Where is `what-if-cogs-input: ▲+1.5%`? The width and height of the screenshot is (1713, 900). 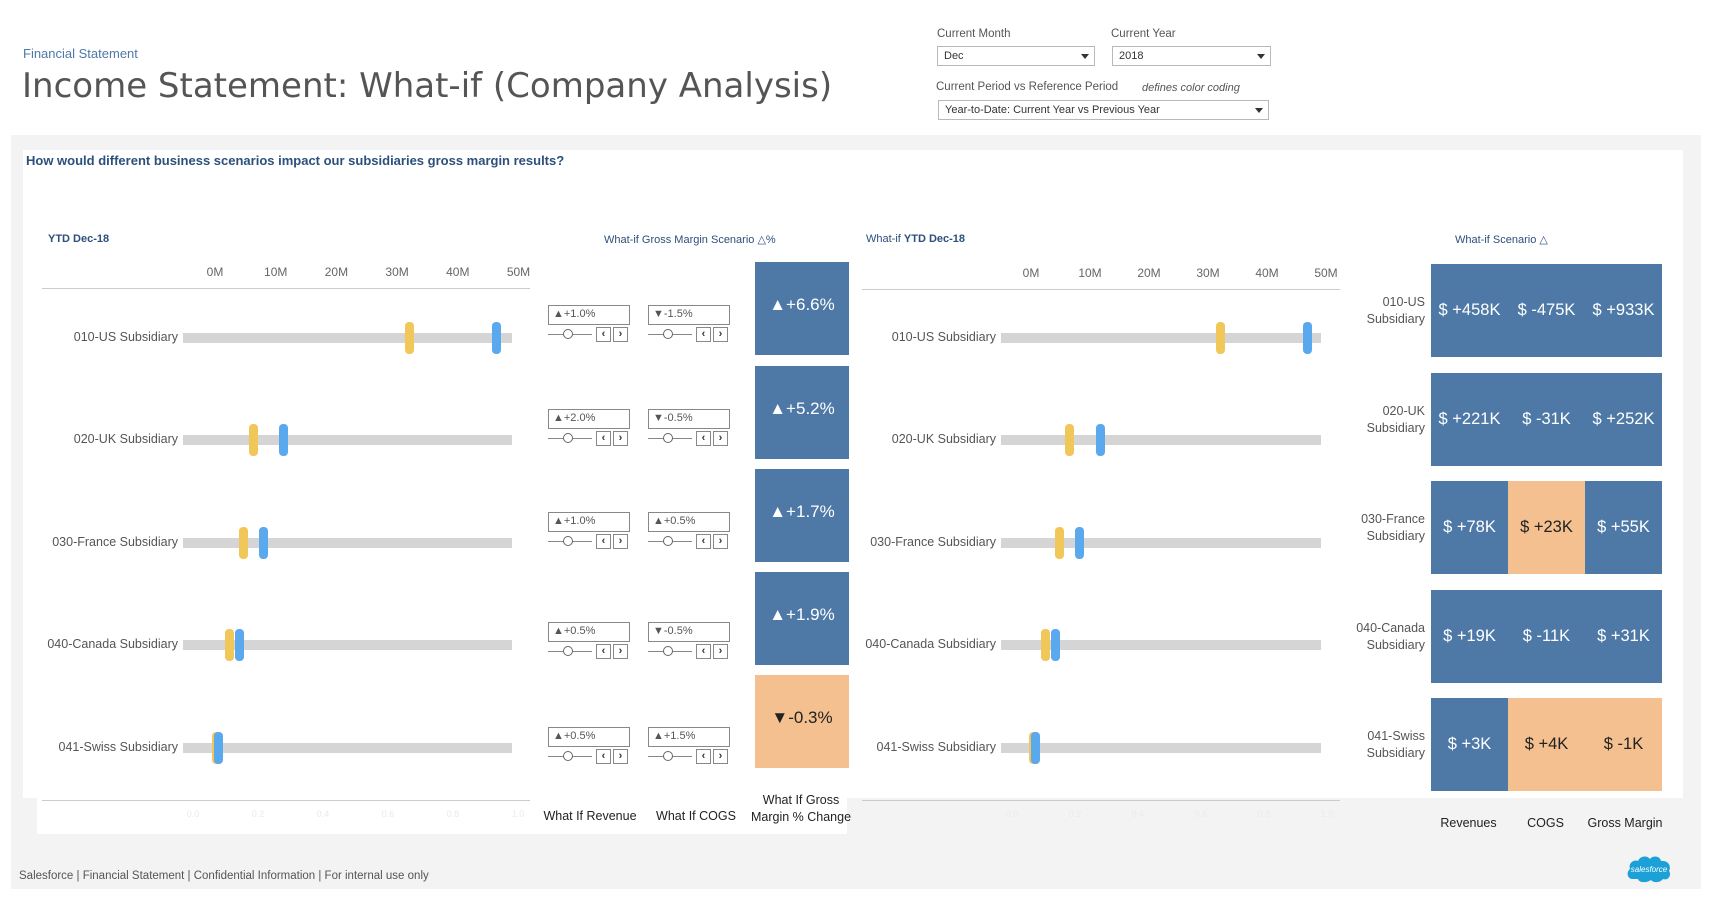
what-if-cogs-input: ▲+1.5% is located at coordinates (689, 737).